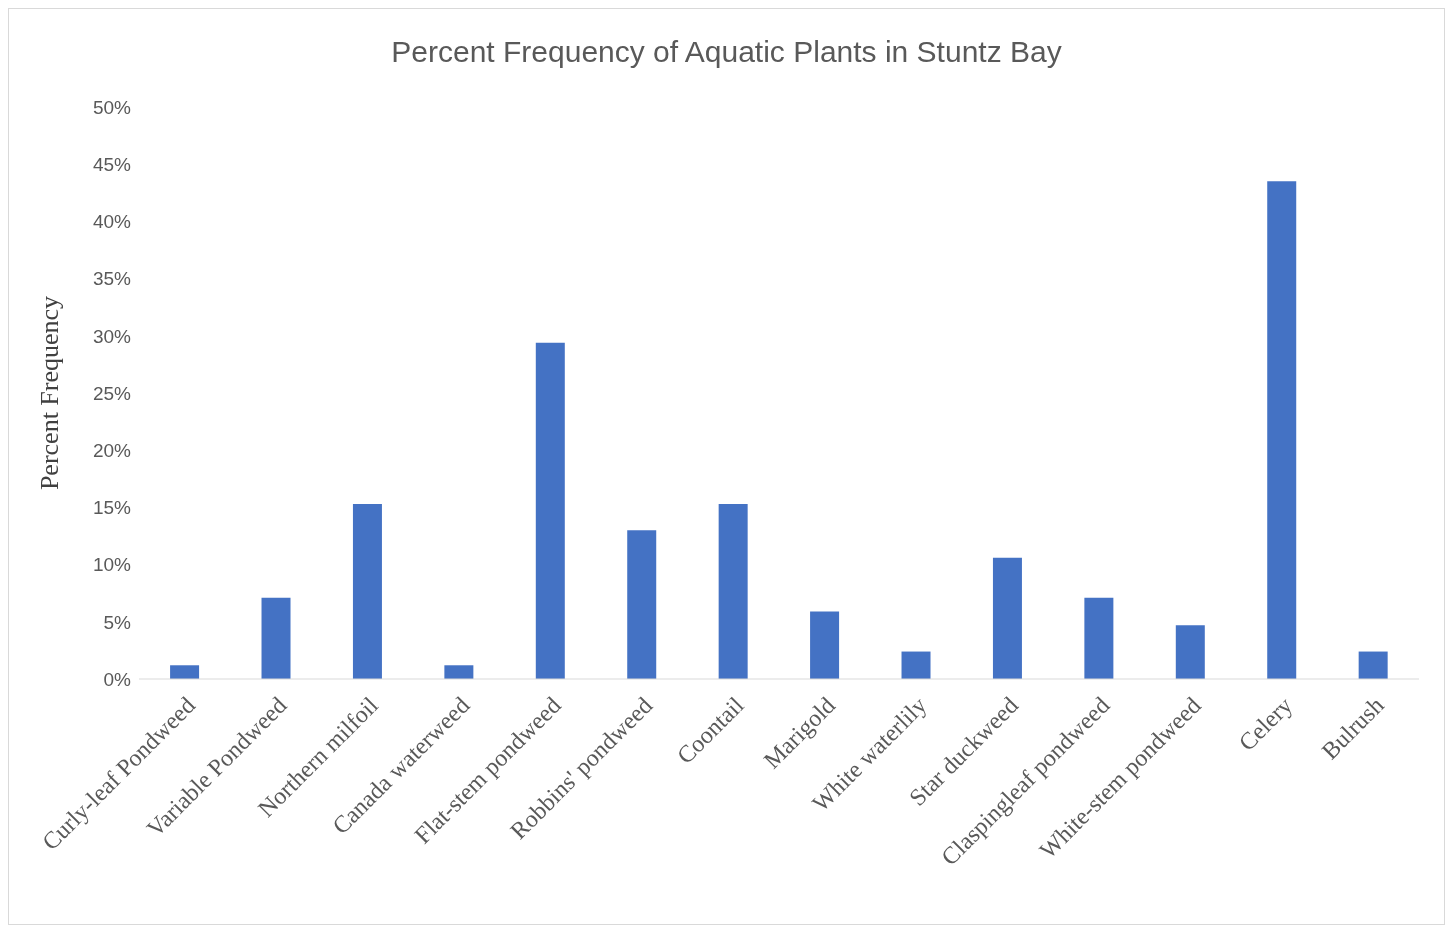 The image size is (1453, 927). What do you see at coordinates (112, 164) in the screenshot?
I see `y-tick-label: 45%` at bounding box center [112, 164].